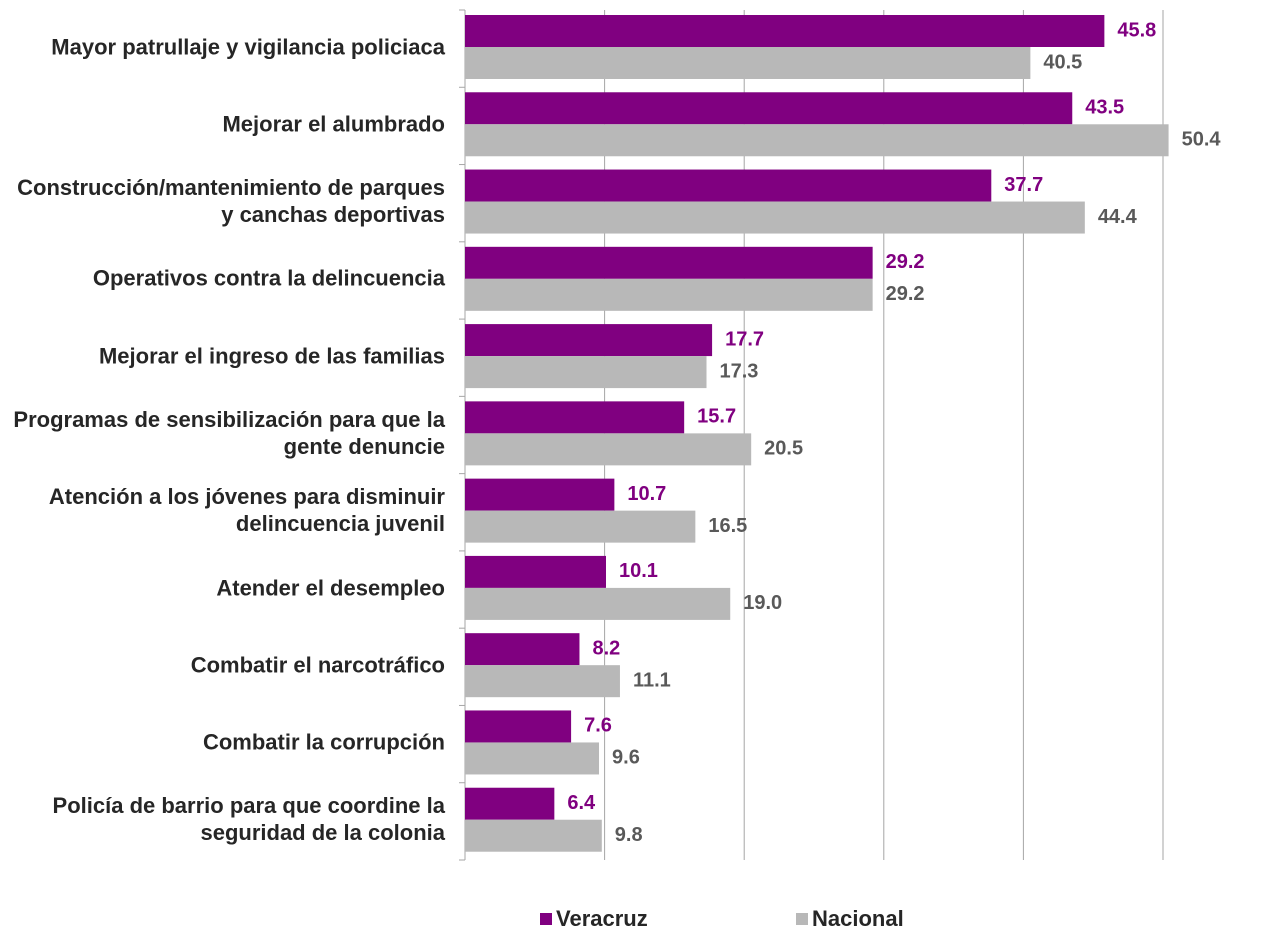 The image size is (1281, 933). I want to click on legend-label: Veracruz, so click(602, 918).